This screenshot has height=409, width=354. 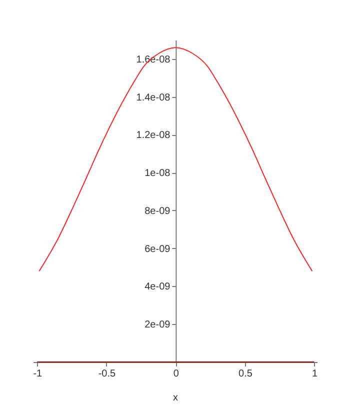 I want to click on x-tick-label: 0.5, so click(x=245, y=374).